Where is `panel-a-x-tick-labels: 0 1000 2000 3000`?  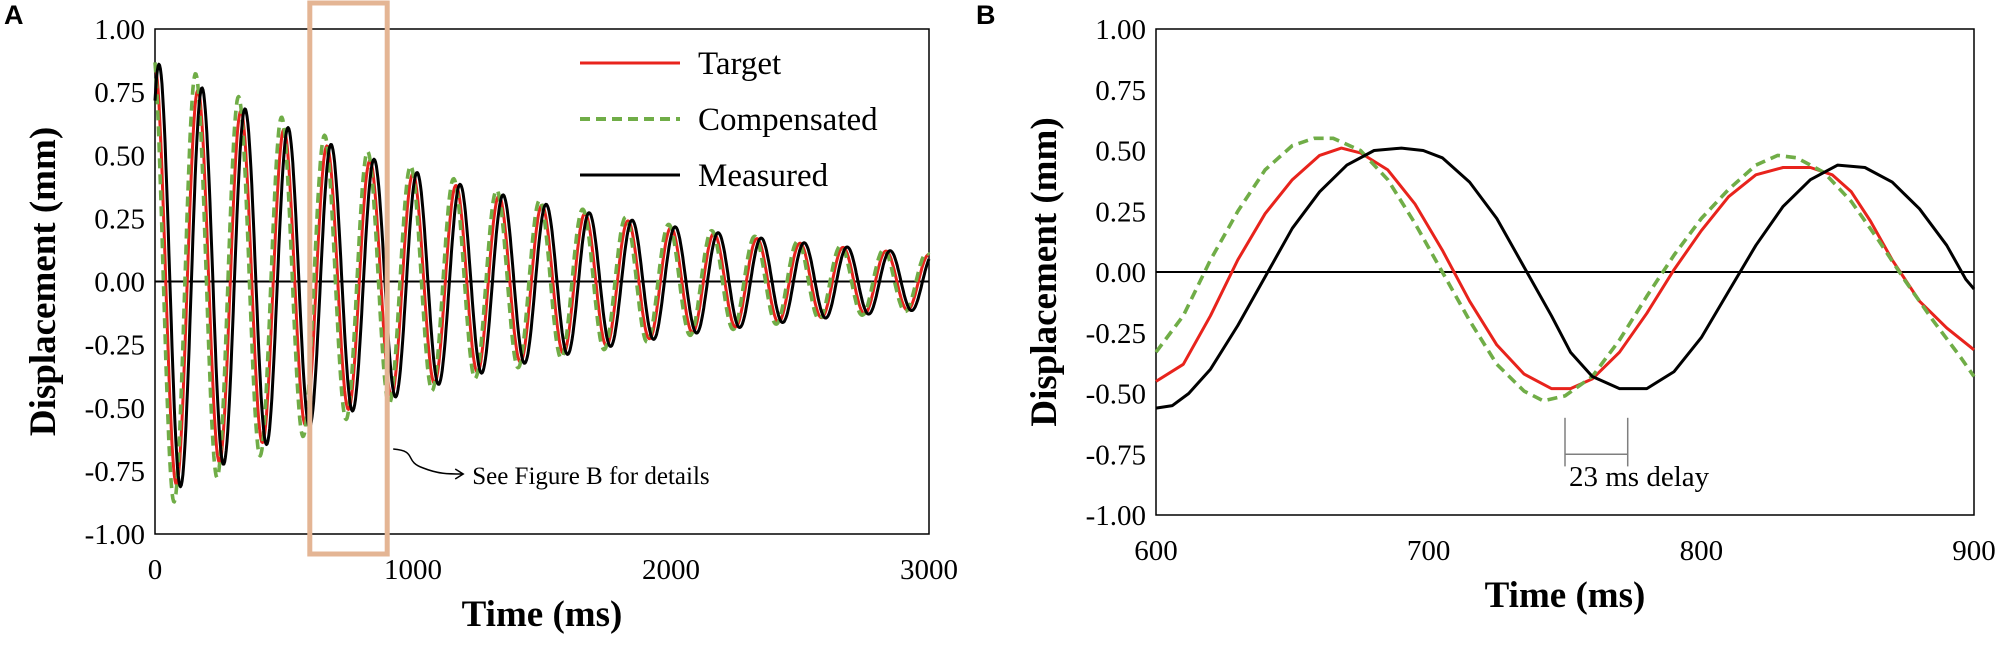 panel-a-x-tick-labels: 0 1000 2000 3000 is located at coordinates (553, 570).